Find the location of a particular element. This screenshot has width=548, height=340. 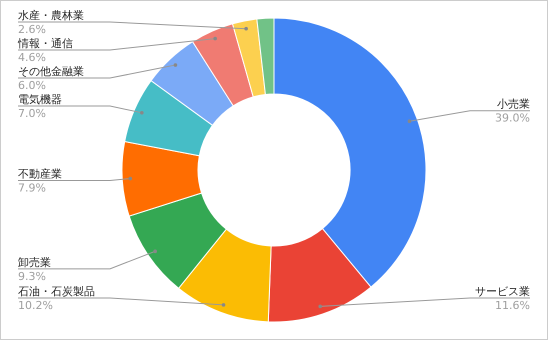

data-label: 6.0% is located at coordinates (32, 85).